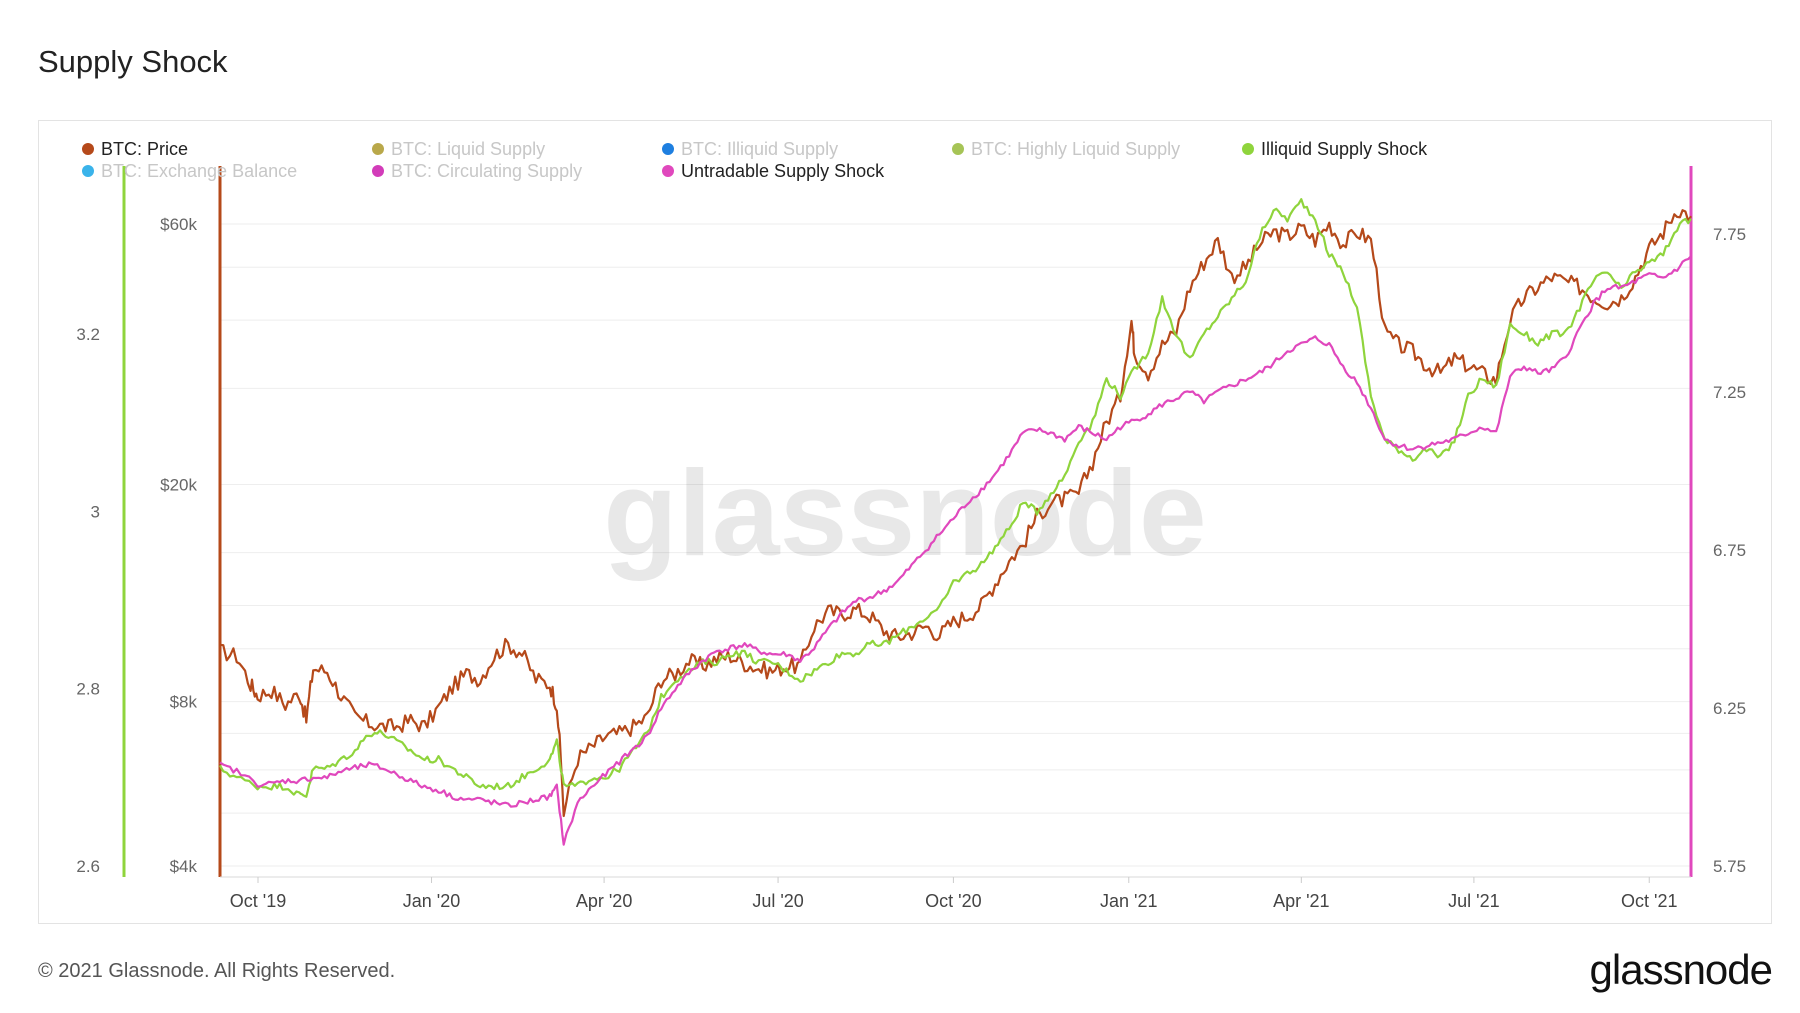 The width and height of the screenshot is (1800, 1013). I want to click on legend-label: Illiquid Supply Shock, so click(1344, 149).